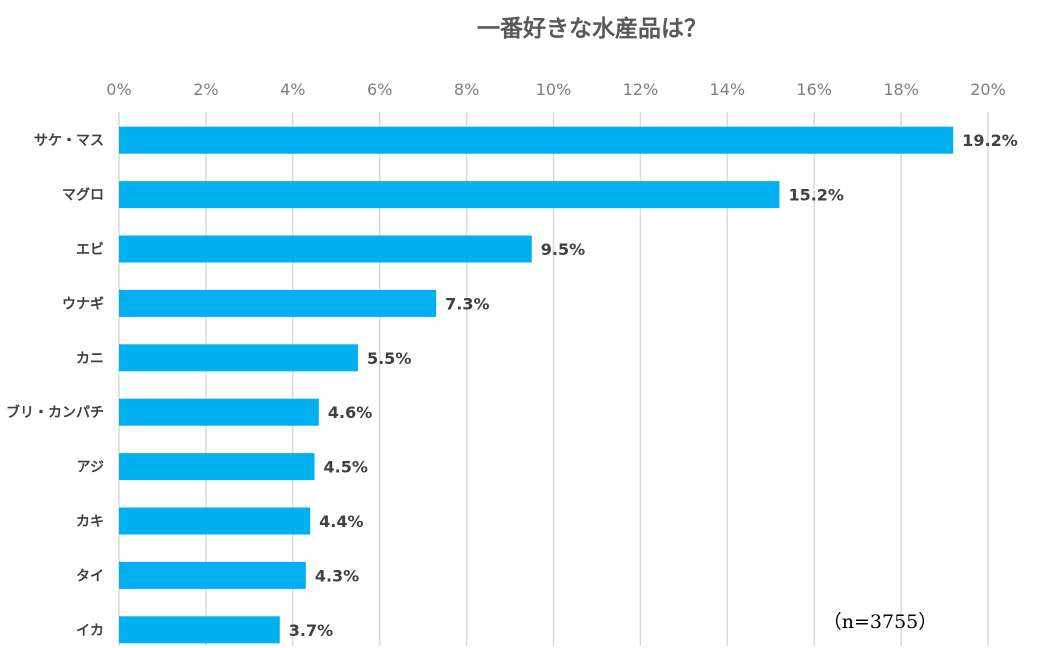  I want to click on value-label: 19.2%, so click(990, 140).